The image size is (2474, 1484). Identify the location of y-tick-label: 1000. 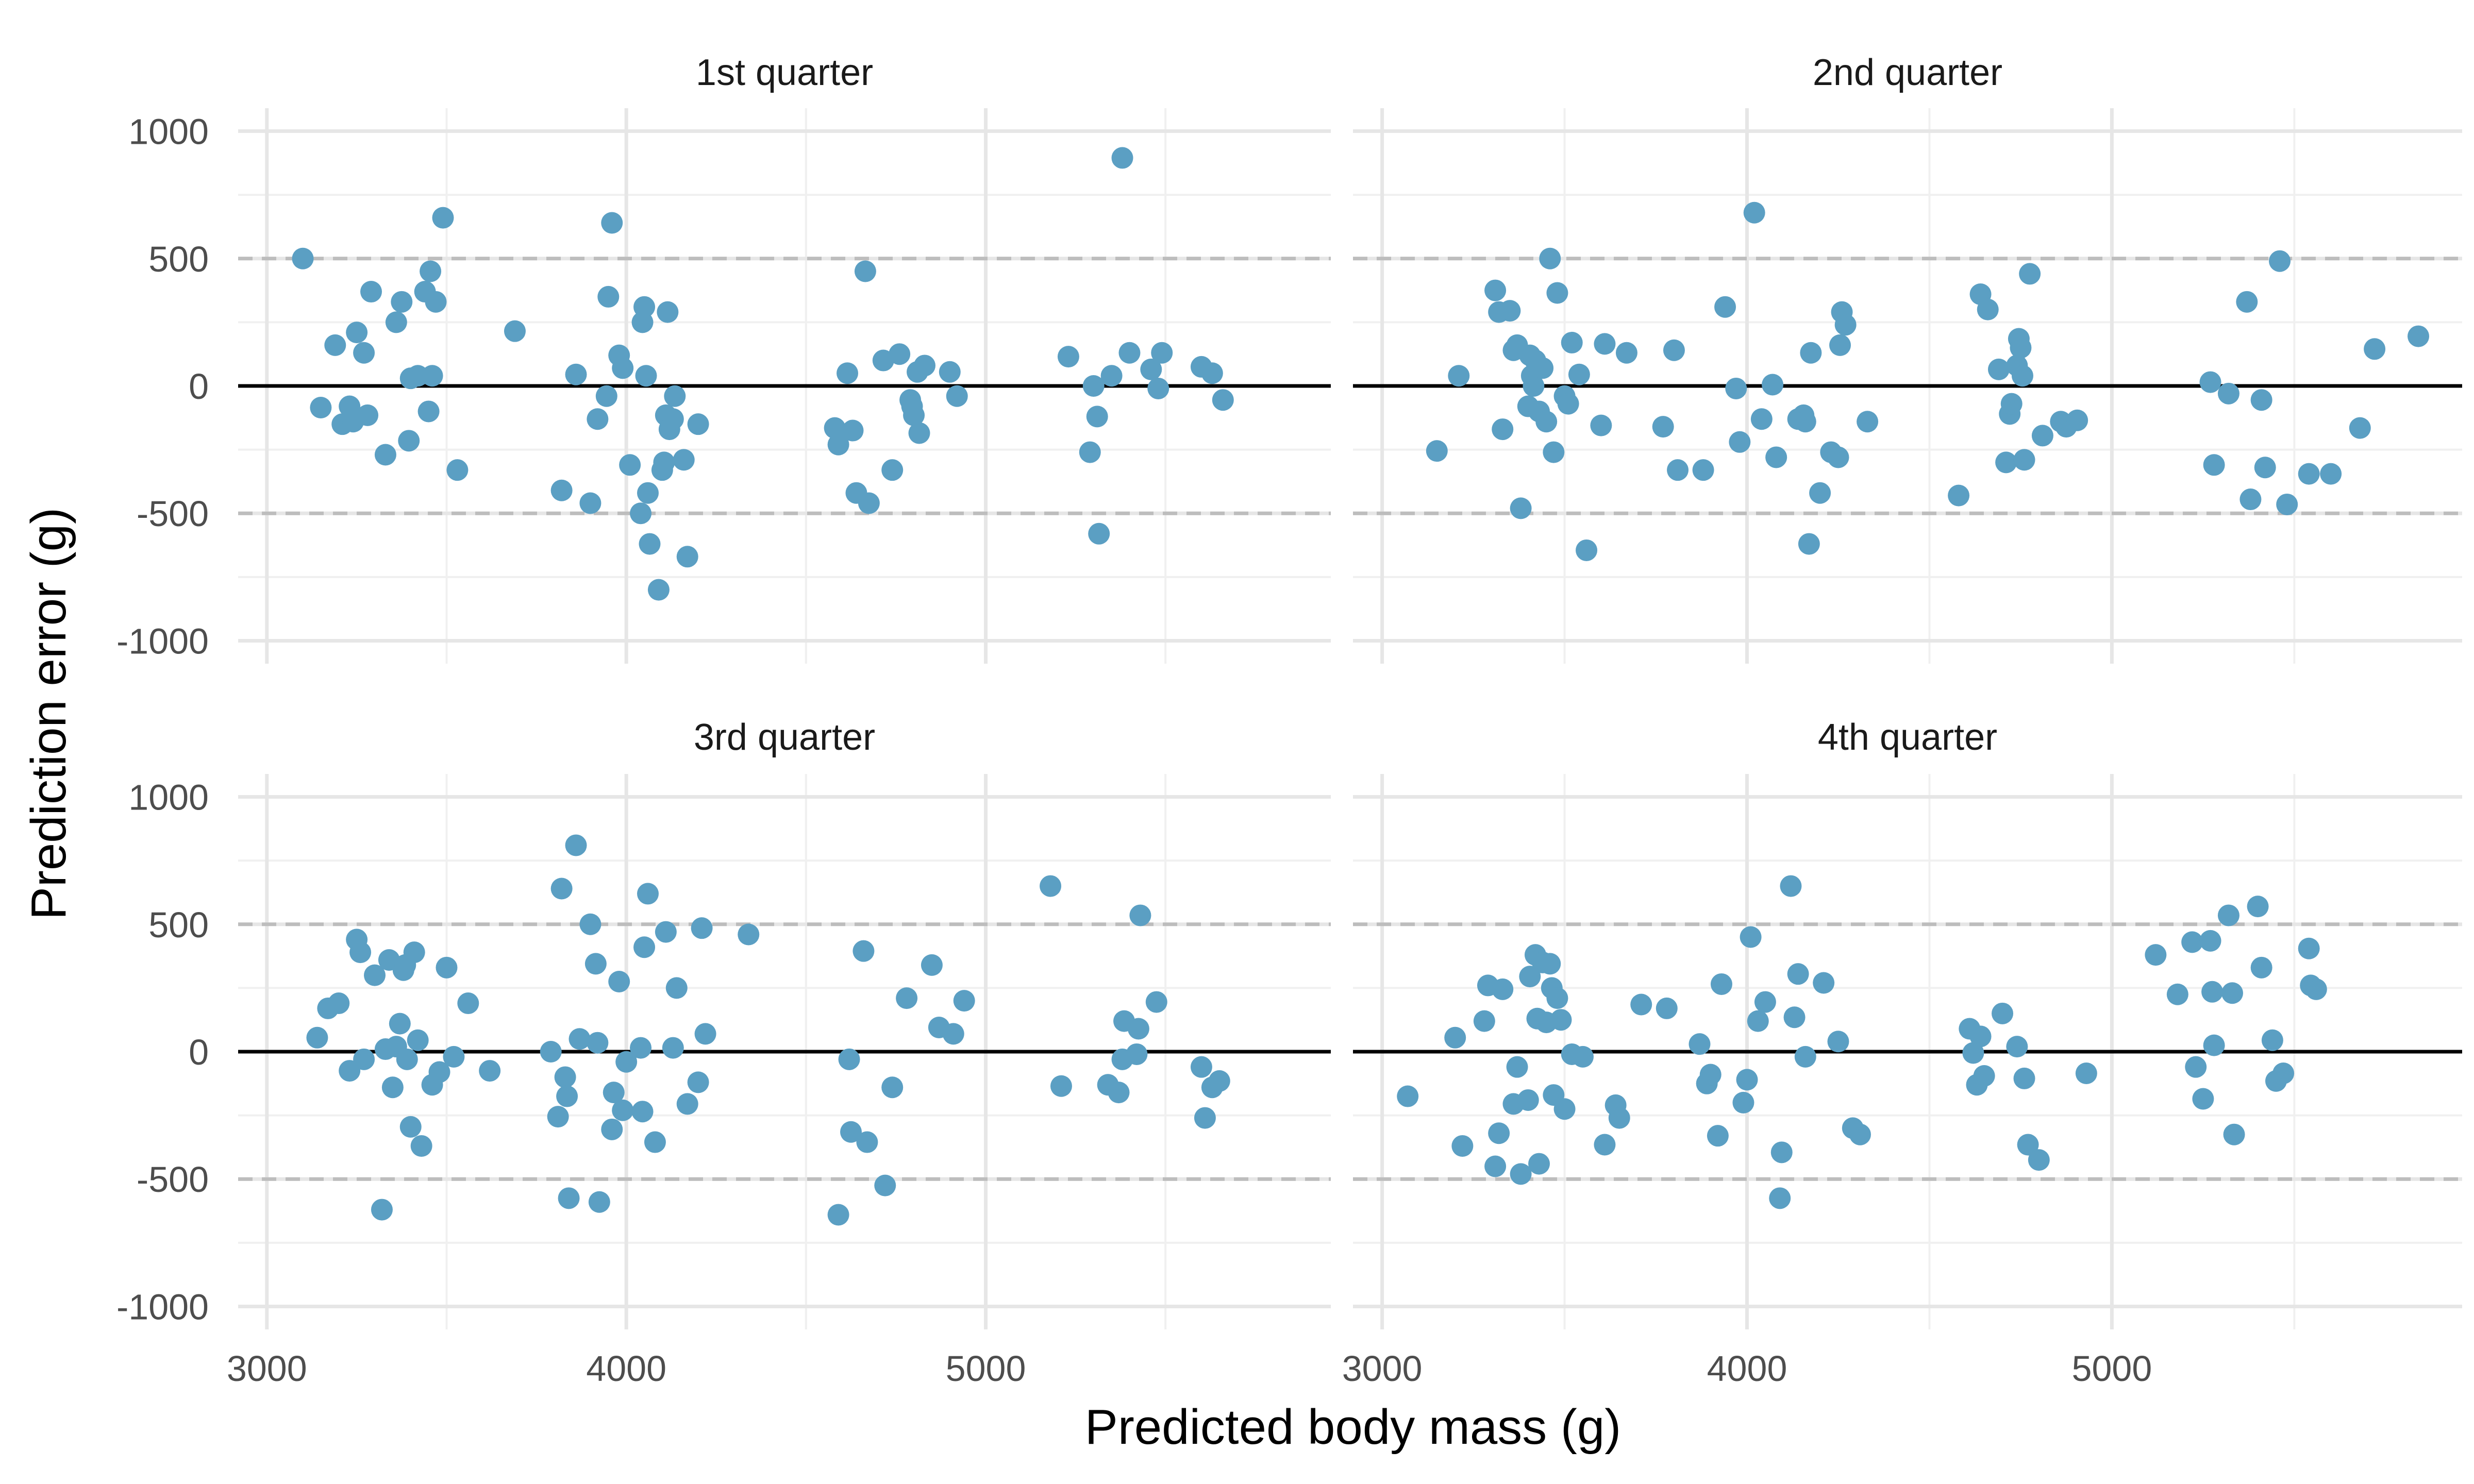
(168, 798).